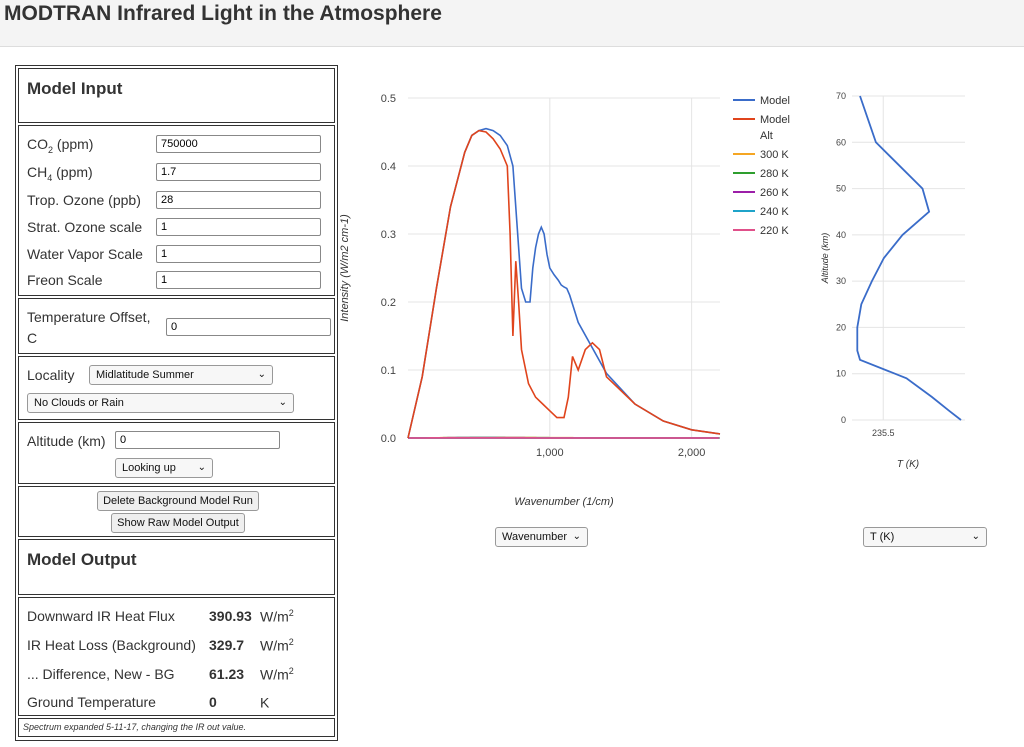 This screenshot has width=1024, height=747. What do you see at coordinates (85, 254) in the screenshot?
I see `water-vapor-label: Water Vapor Scale` at bounding box center [85, 254].